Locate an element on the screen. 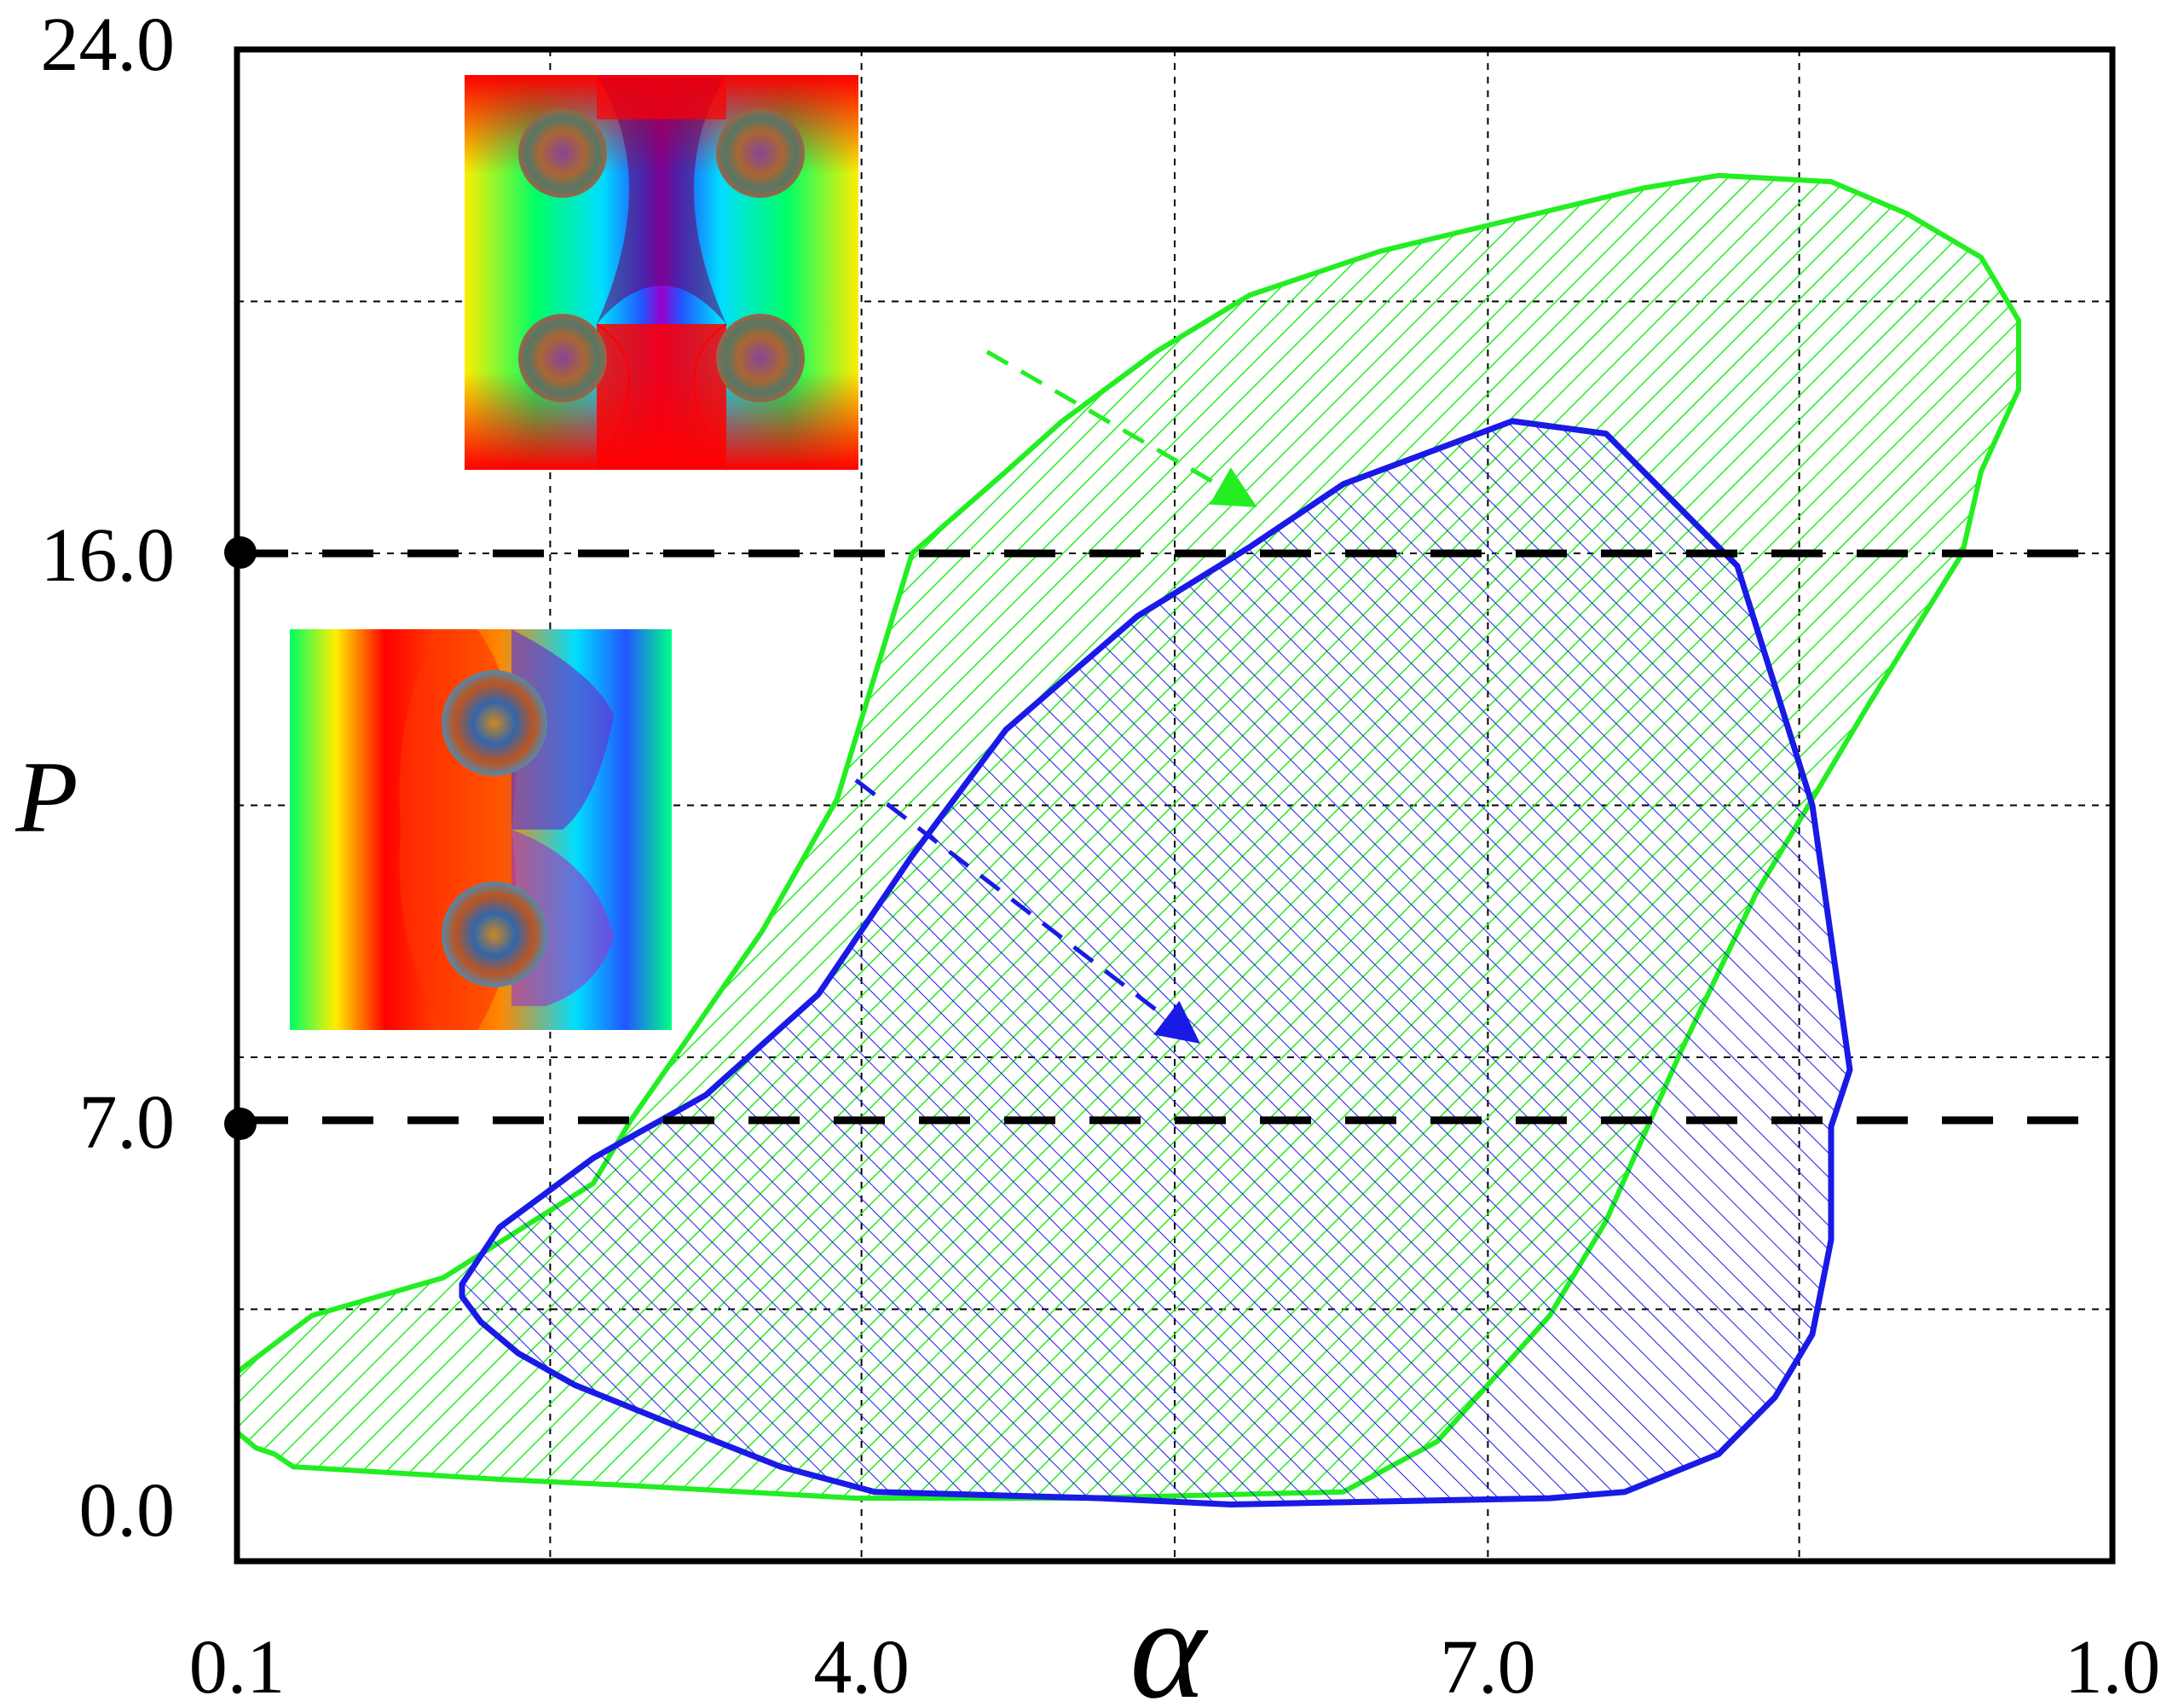 The image size is (2184, 1707). y-axis-title: P is located at coordinates (46, 797).